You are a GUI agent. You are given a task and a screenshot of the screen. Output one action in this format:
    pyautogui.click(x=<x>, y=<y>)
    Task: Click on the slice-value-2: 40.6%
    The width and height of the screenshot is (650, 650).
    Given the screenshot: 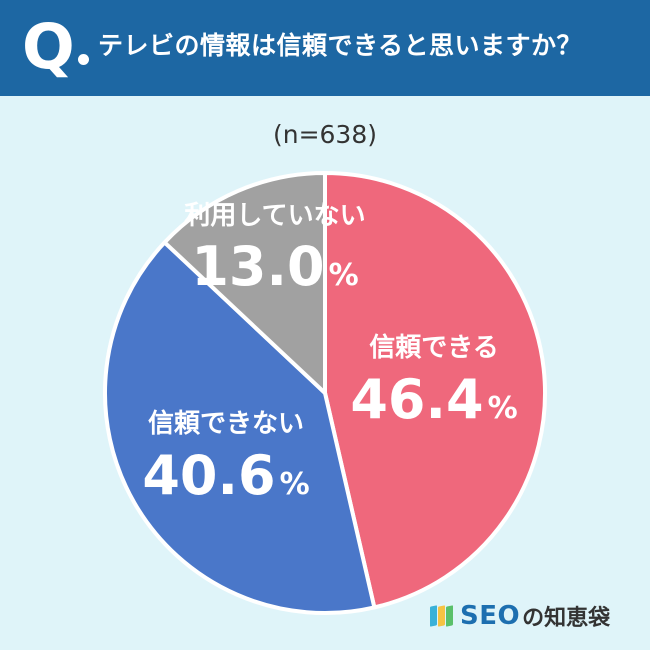 What is the action you would take?
    pyautogui.click(x=225, y=475)
    